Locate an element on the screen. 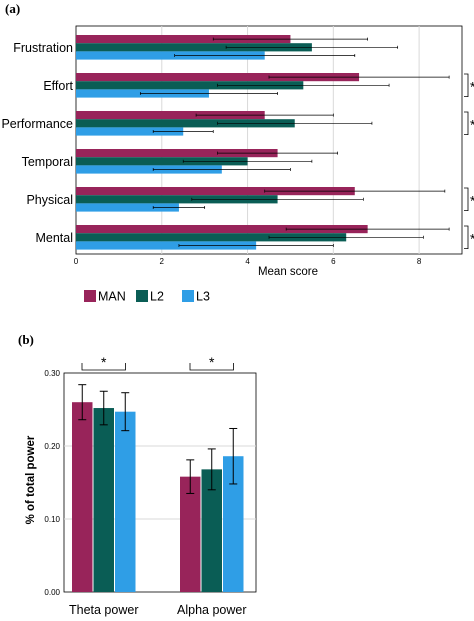 Image resolution: width=474 pixels, height=621 pixels. panel-a-legend: MAN L2 L3 is located at coordinates (147, 297).